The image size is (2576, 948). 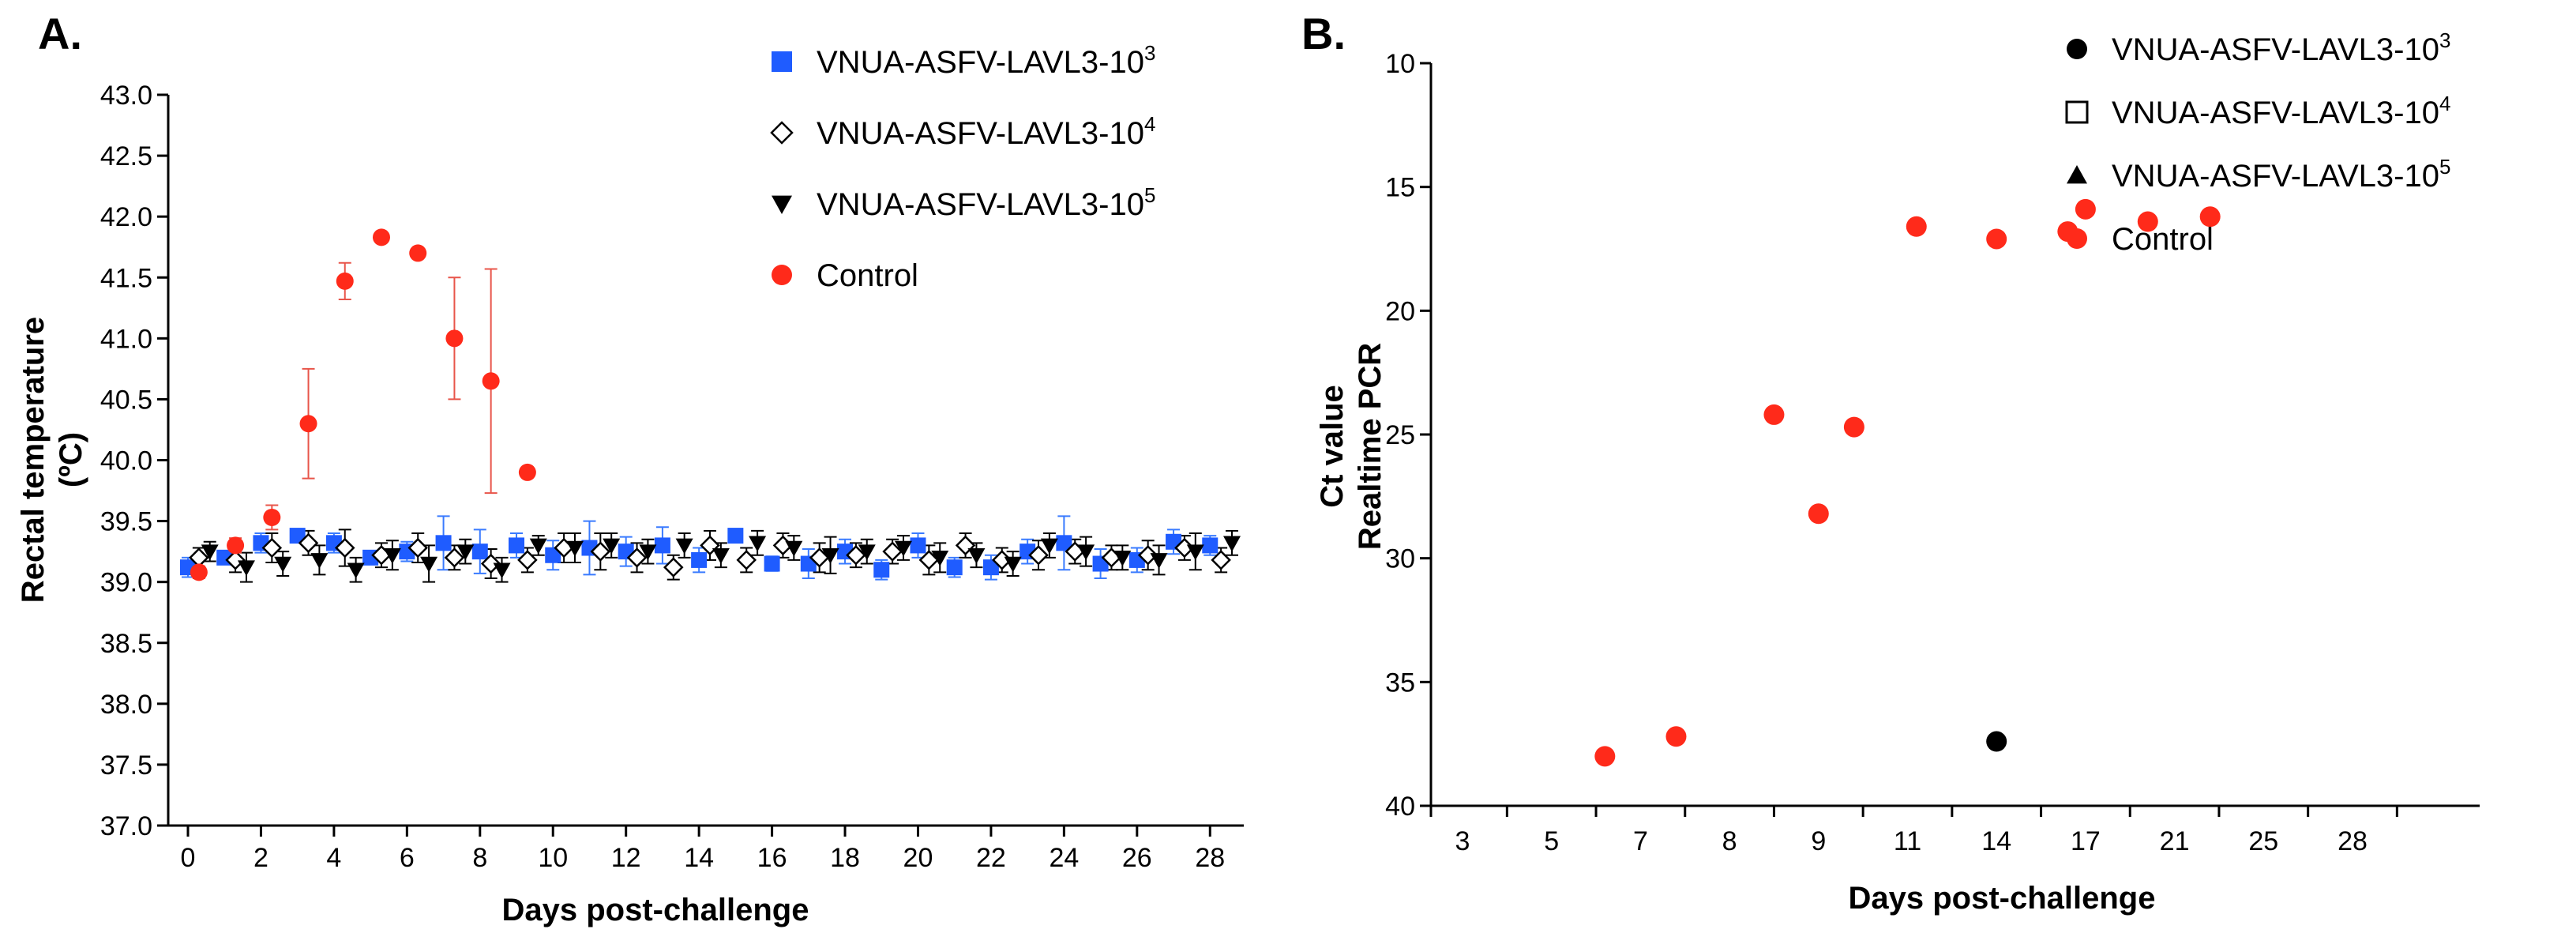 I want to click on panel-a-x-tick-label-2: 4, so click(x=333, y=858).